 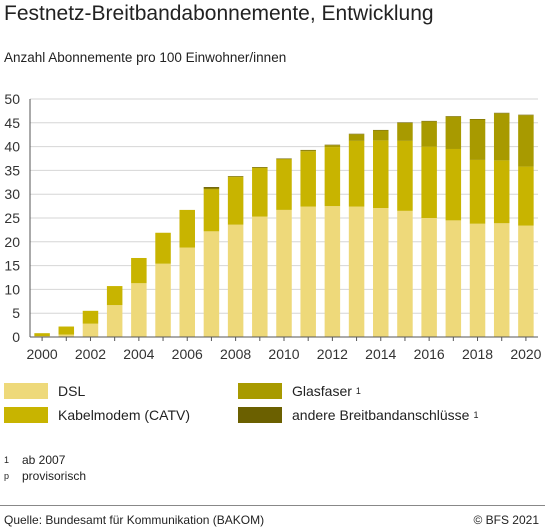 I want to click on legend-swatch-dsl, so click(x=26, y=391).